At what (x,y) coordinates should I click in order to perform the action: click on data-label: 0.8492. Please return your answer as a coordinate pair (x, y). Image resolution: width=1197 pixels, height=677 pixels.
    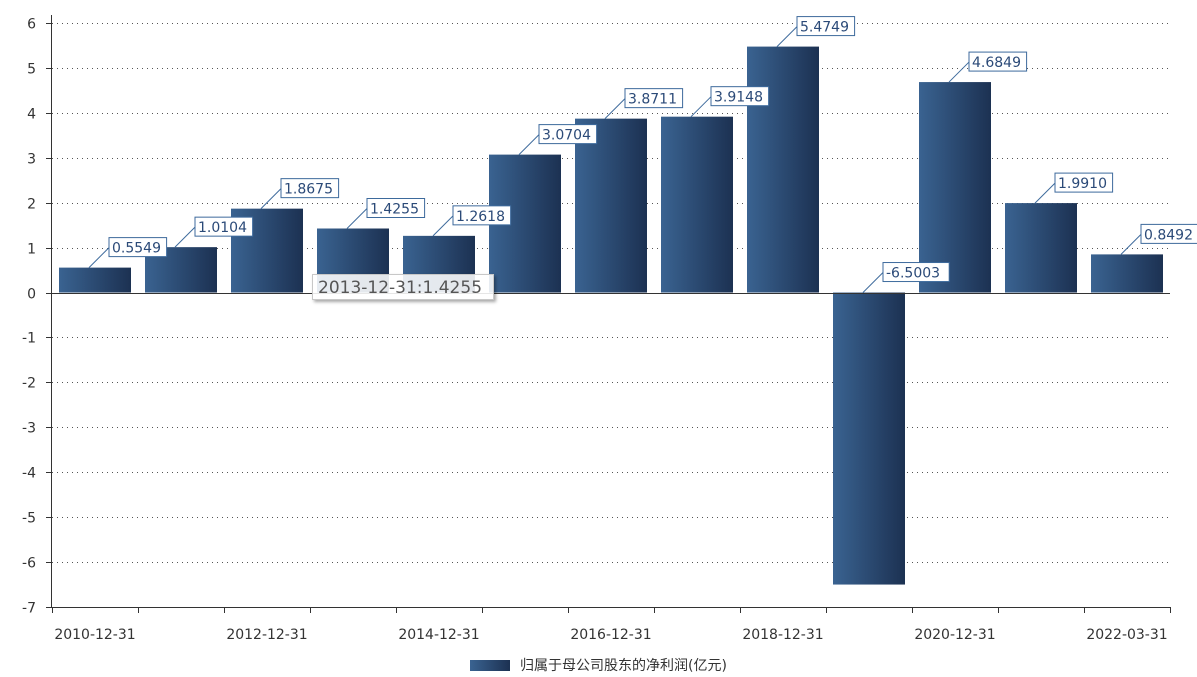
    Looking at the image, I should click on (1168, 235).